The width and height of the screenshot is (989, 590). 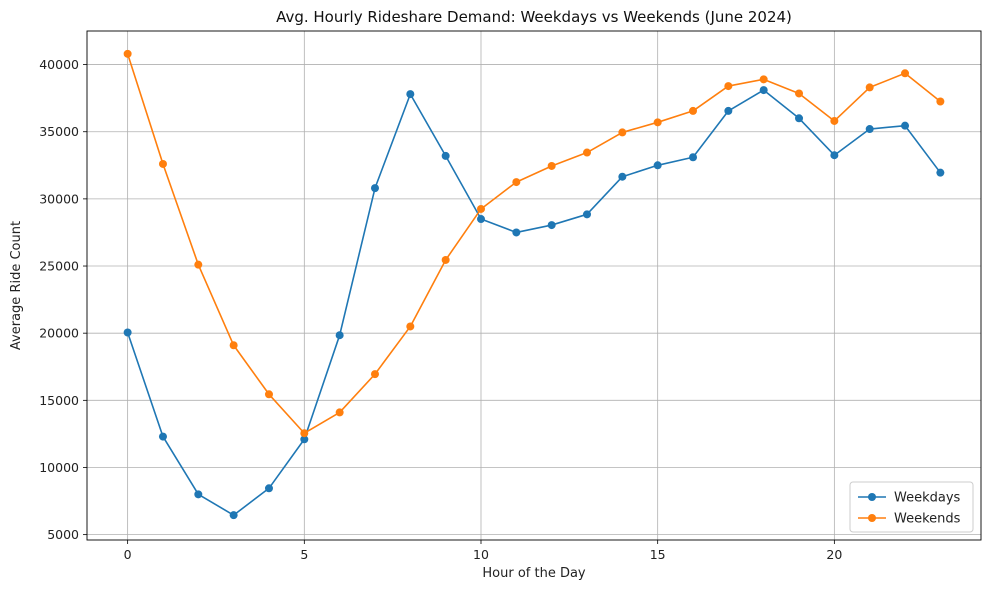 What do you see at coordinates (59, 333) in the screenshot?
I see `y-tick-label: 20000` at bounding box center [59, 333].